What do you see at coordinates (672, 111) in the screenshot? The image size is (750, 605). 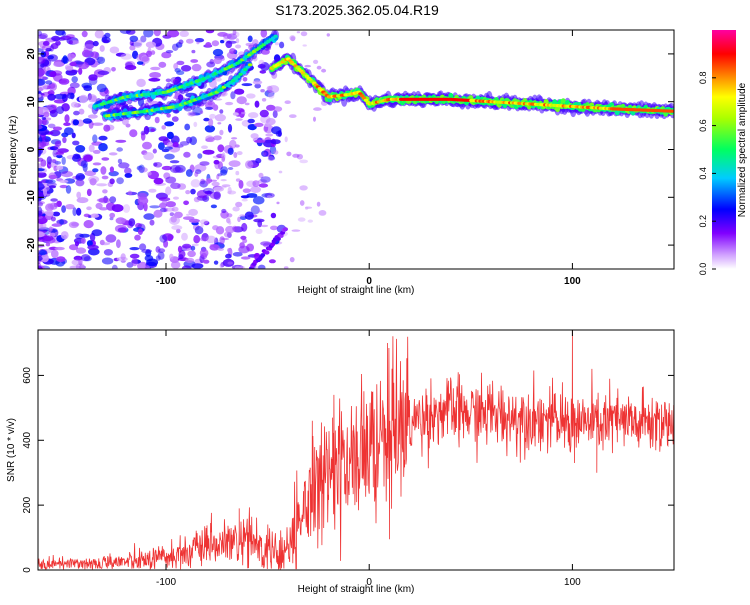 I see `ridge-peak` at bounding box center [672, 111].